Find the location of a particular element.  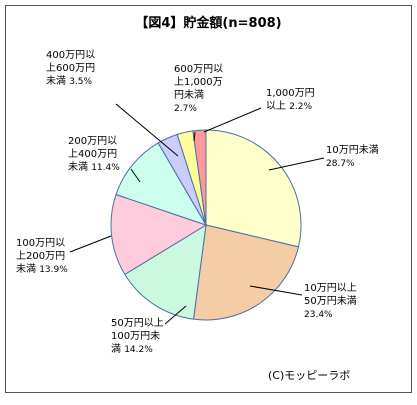

slice-label: 600万円以上1,000万円未満 2.7% is located at coordinates (198, 89).